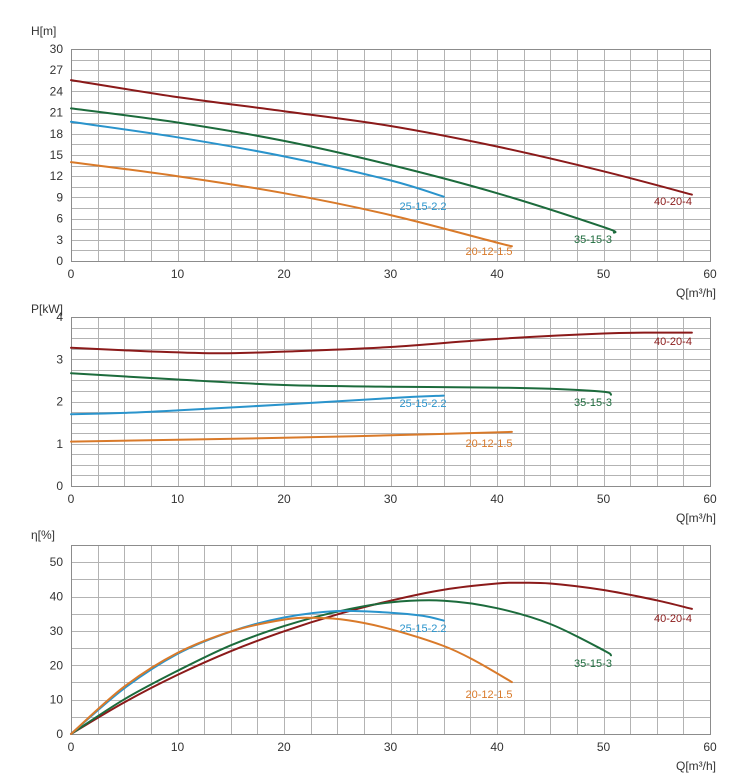 The height and width of the screenshot is (781, 737). What do you see at coordinates (57, 562) in the screenshot?
I see `y-tick-label: 50` at bounding box center [57, 562].